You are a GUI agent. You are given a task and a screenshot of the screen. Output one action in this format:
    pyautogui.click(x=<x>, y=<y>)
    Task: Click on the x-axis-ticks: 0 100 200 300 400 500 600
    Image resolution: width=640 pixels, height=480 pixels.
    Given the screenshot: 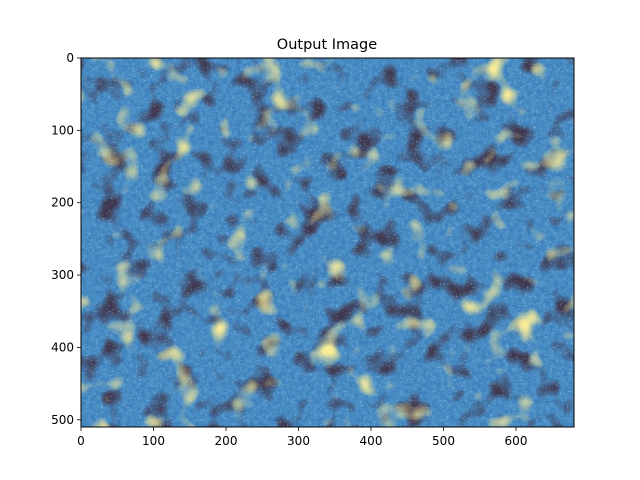 What is the action you would take?
    pyautogui.click(x=302, y=437)
    